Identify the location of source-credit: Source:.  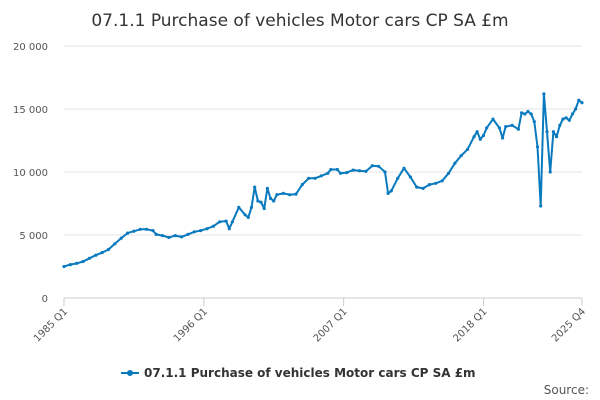
(566, 390).